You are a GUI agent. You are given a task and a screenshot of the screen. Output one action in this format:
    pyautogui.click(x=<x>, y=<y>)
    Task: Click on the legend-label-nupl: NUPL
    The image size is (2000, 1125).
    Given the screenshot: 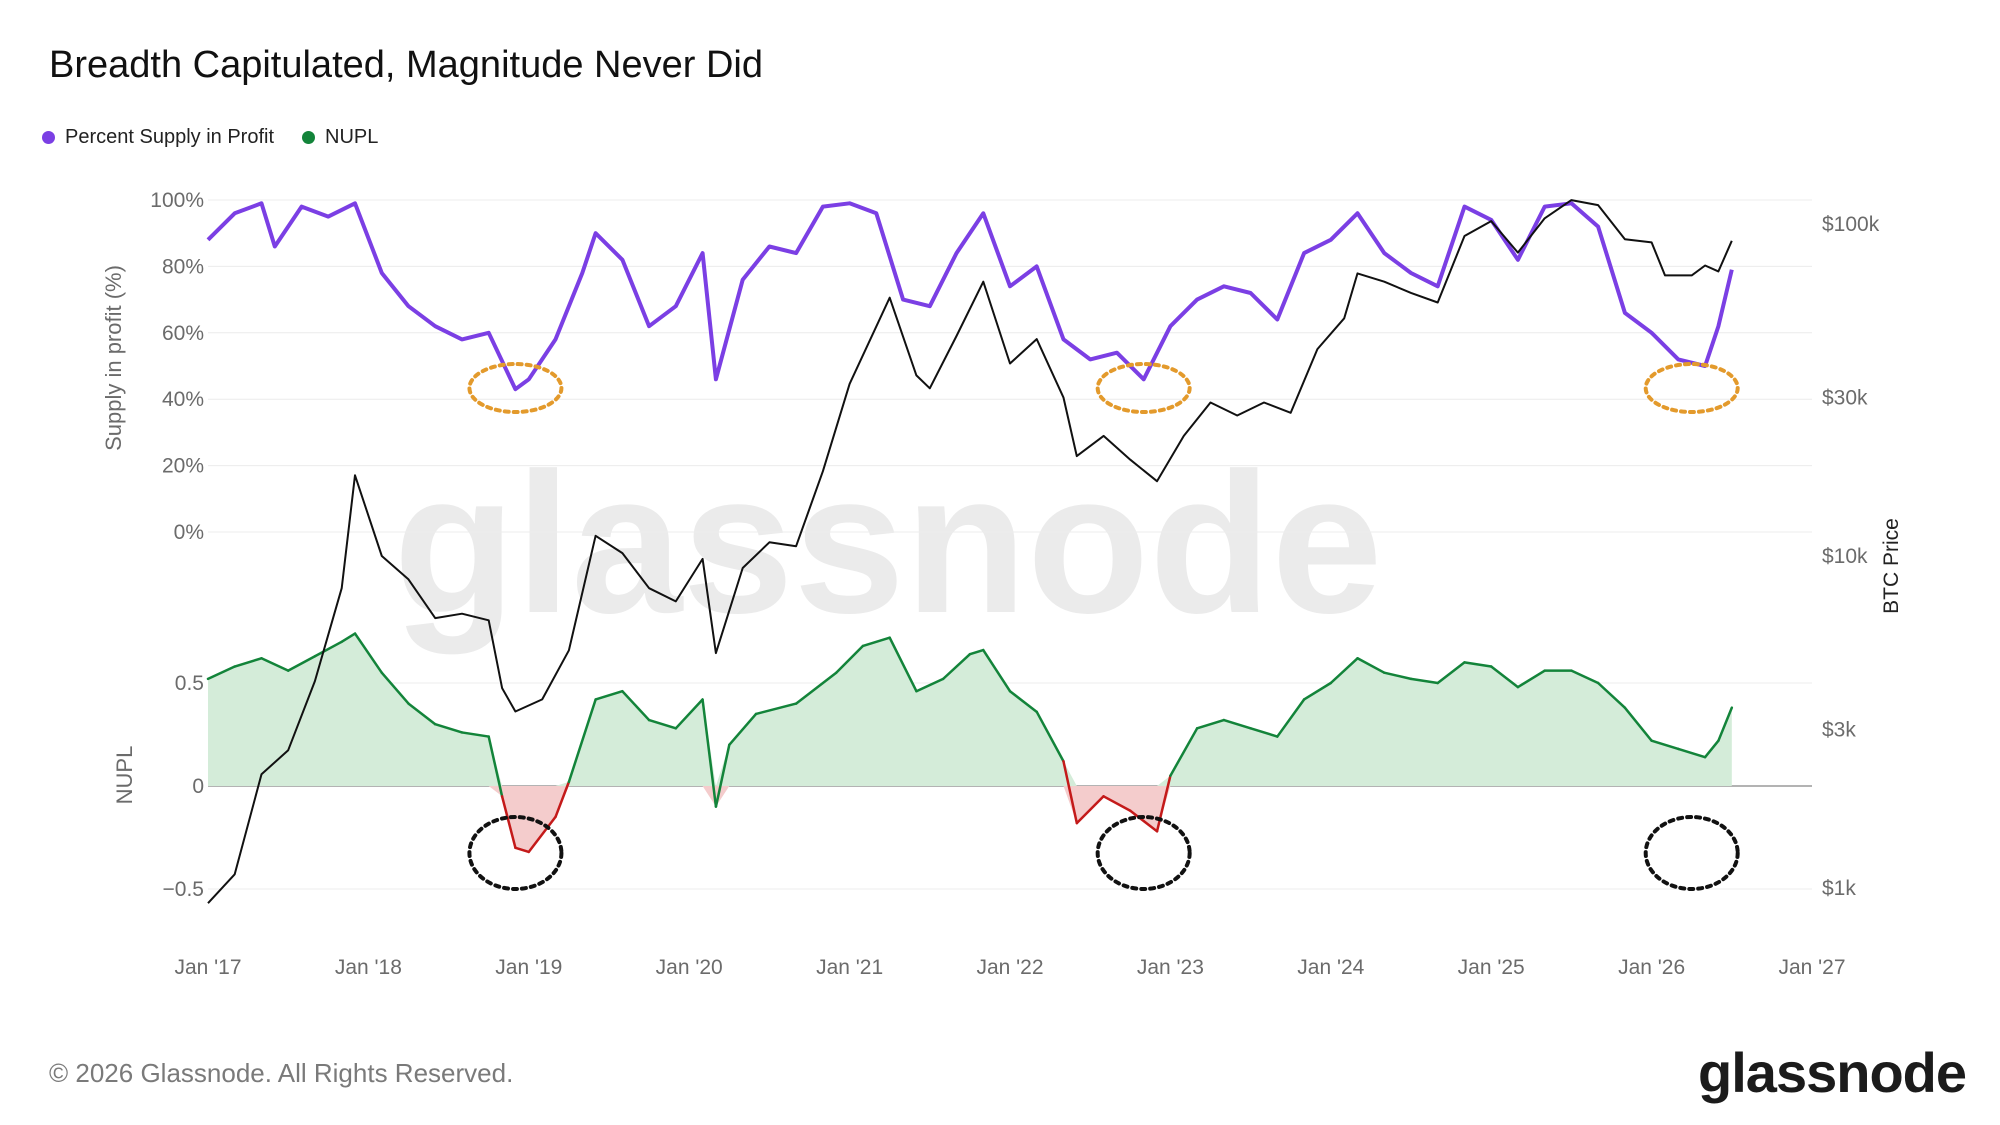 What is the action you would take?
    pyautogui.click(x=352, y=137)
    